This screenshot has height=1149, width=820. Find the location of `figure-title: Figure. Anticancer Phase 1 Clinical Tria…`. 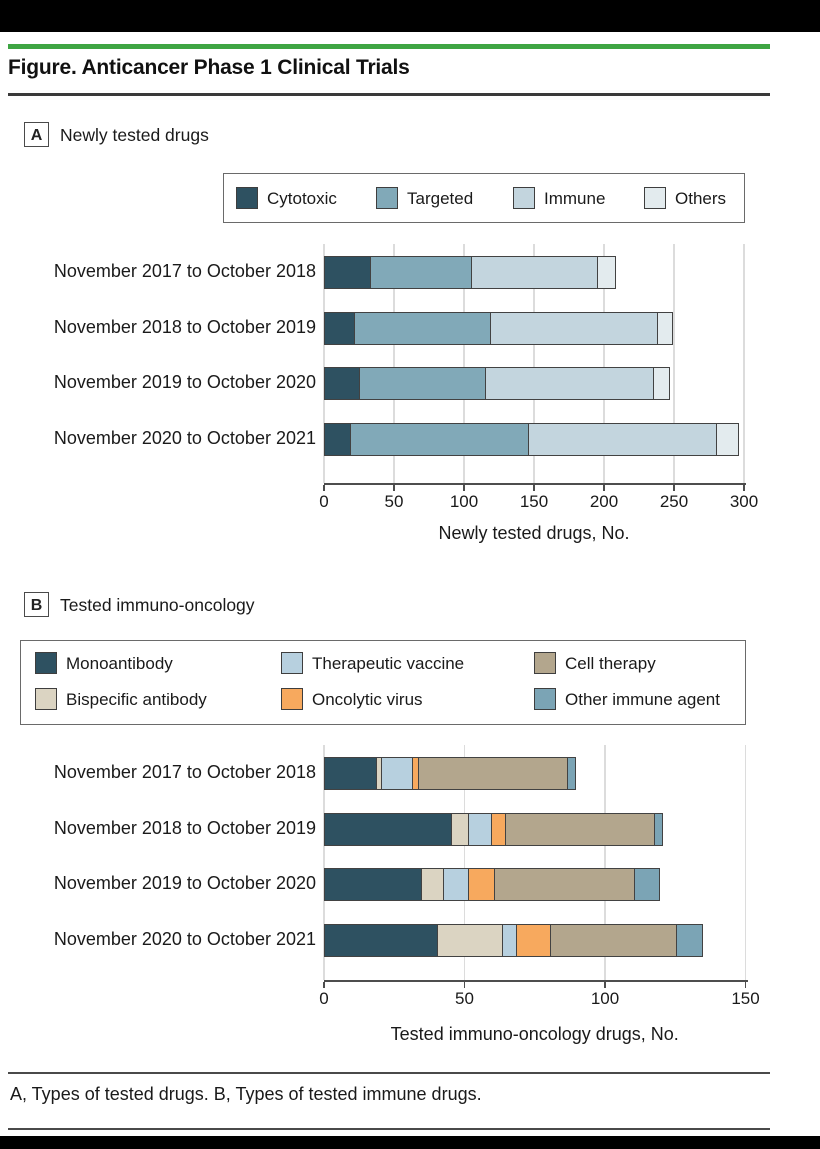

figure-title: Figure. Anticancer Phase 1 Clinical Tria… is located at coordinates (209, 67).